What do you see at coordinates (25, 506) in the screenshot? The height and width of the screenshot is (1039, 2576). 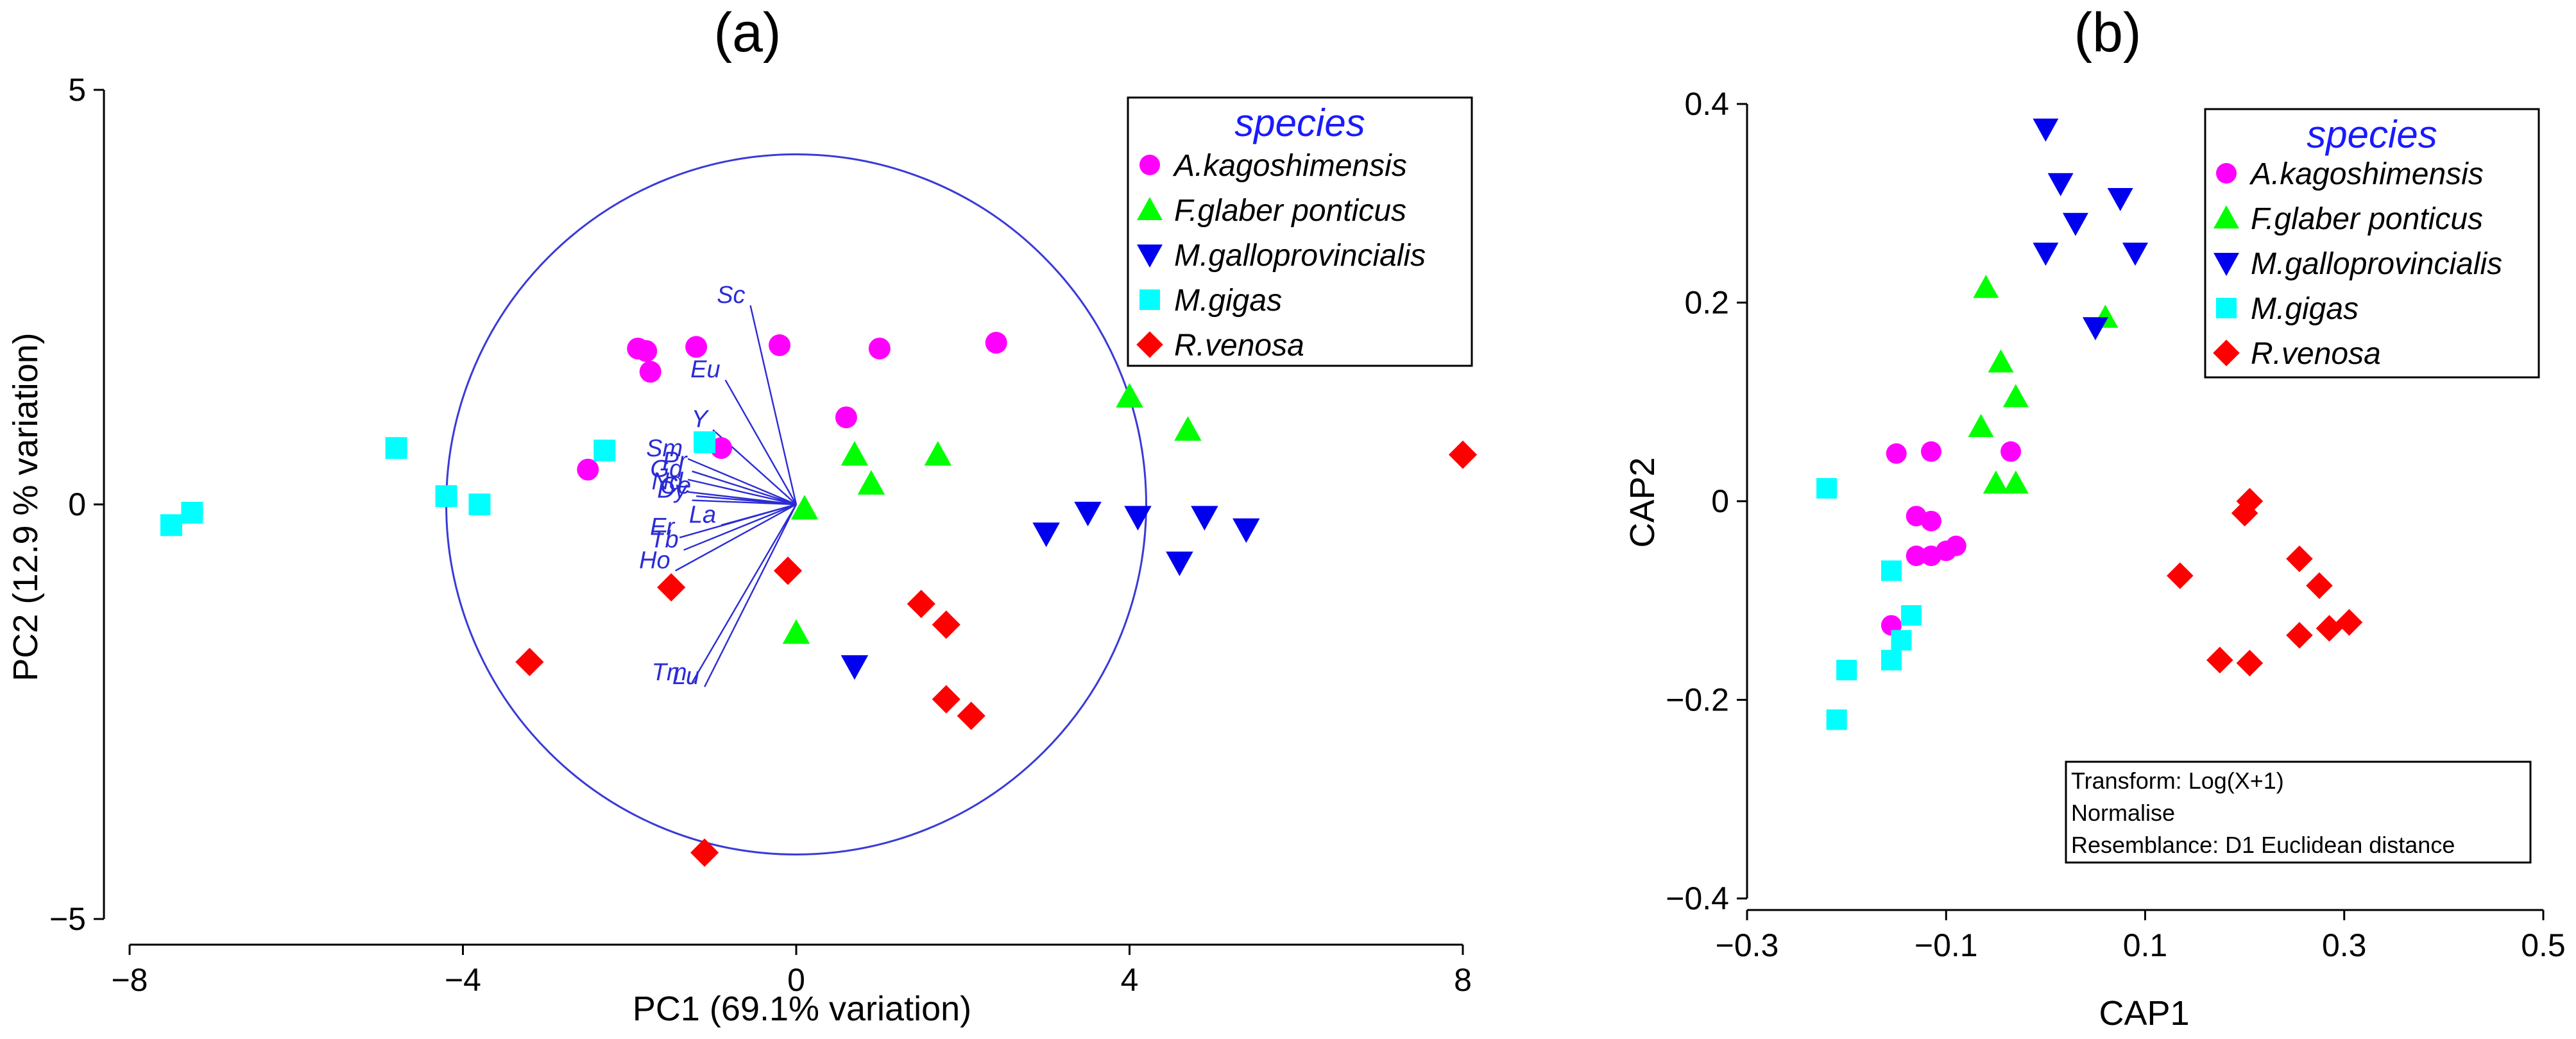 I see `panel-a-y-axis-label: PC2 (12.9 % variation)` at bounding box center [25, 506].